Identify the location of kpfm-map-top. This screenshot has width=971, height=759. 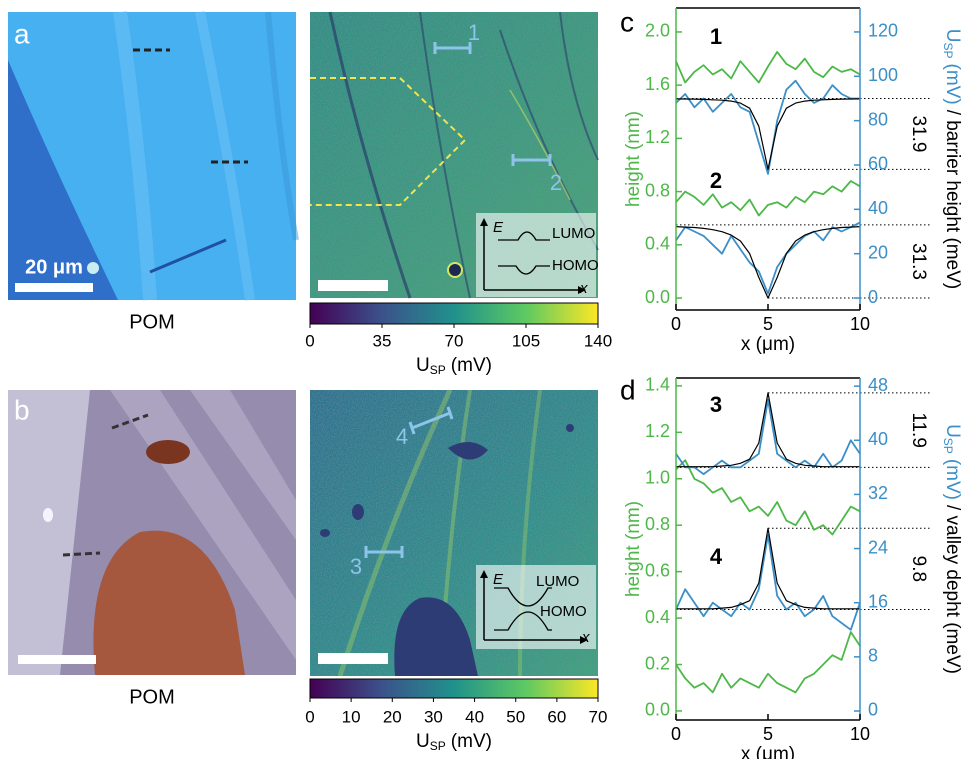
(454, 155).